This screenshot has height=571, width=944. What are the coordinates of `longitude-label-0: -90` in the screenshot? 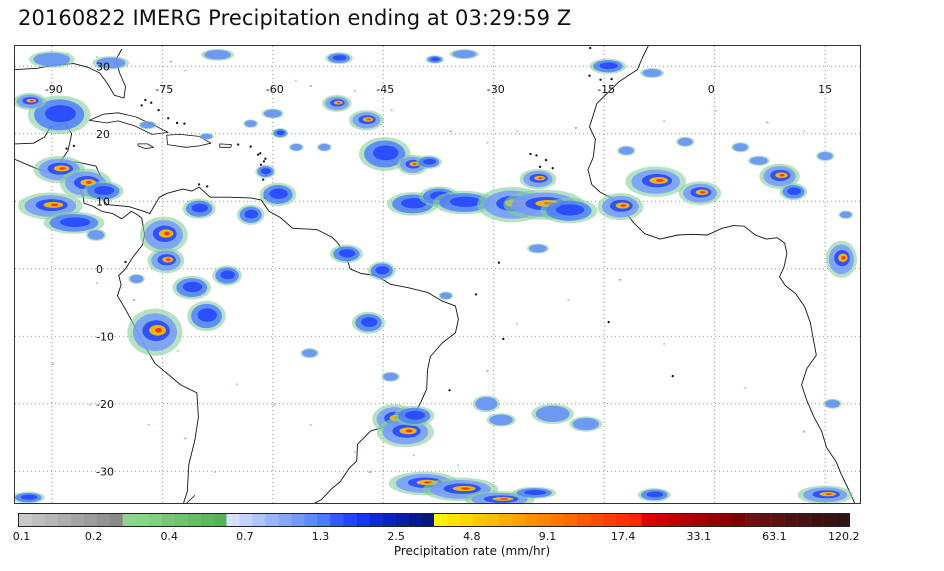 It's located at (54, 89).